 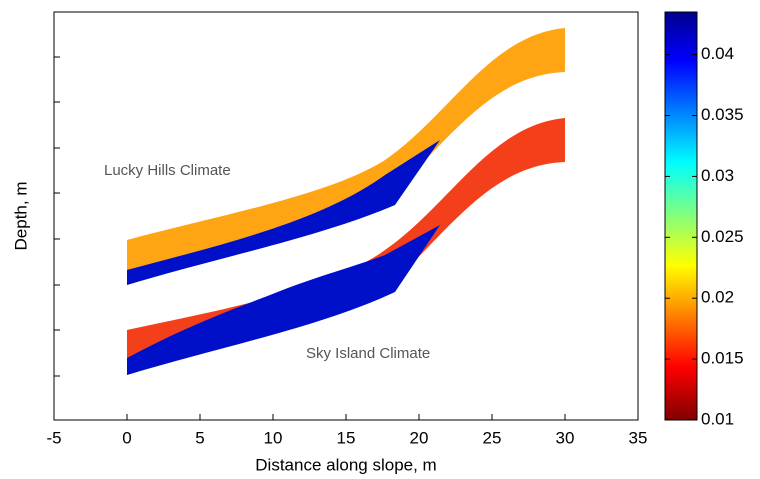 What do you see at coordinates (126, 437) in the screenshot?
I see `x-tick-label: 0` at bounding box center [126, 437].